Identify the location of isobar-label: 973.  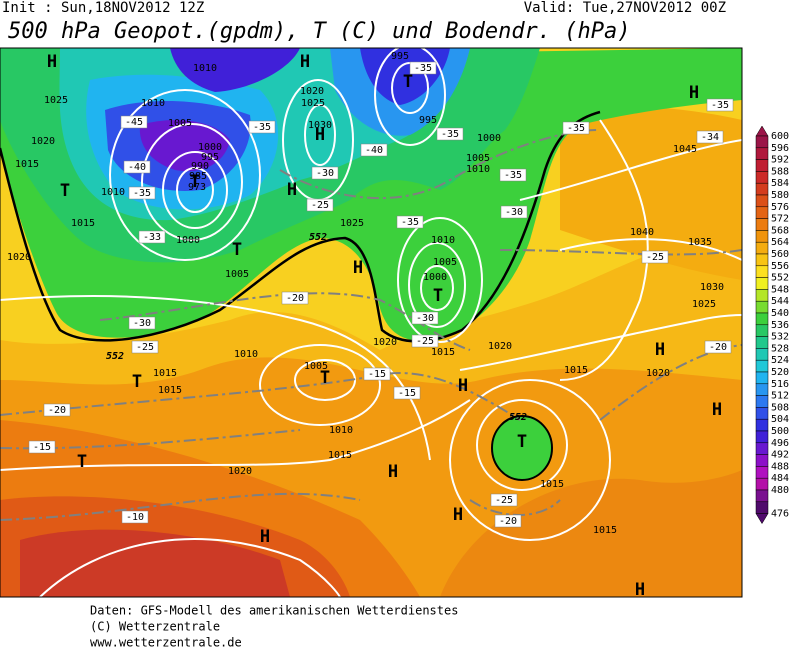
(197, 187).